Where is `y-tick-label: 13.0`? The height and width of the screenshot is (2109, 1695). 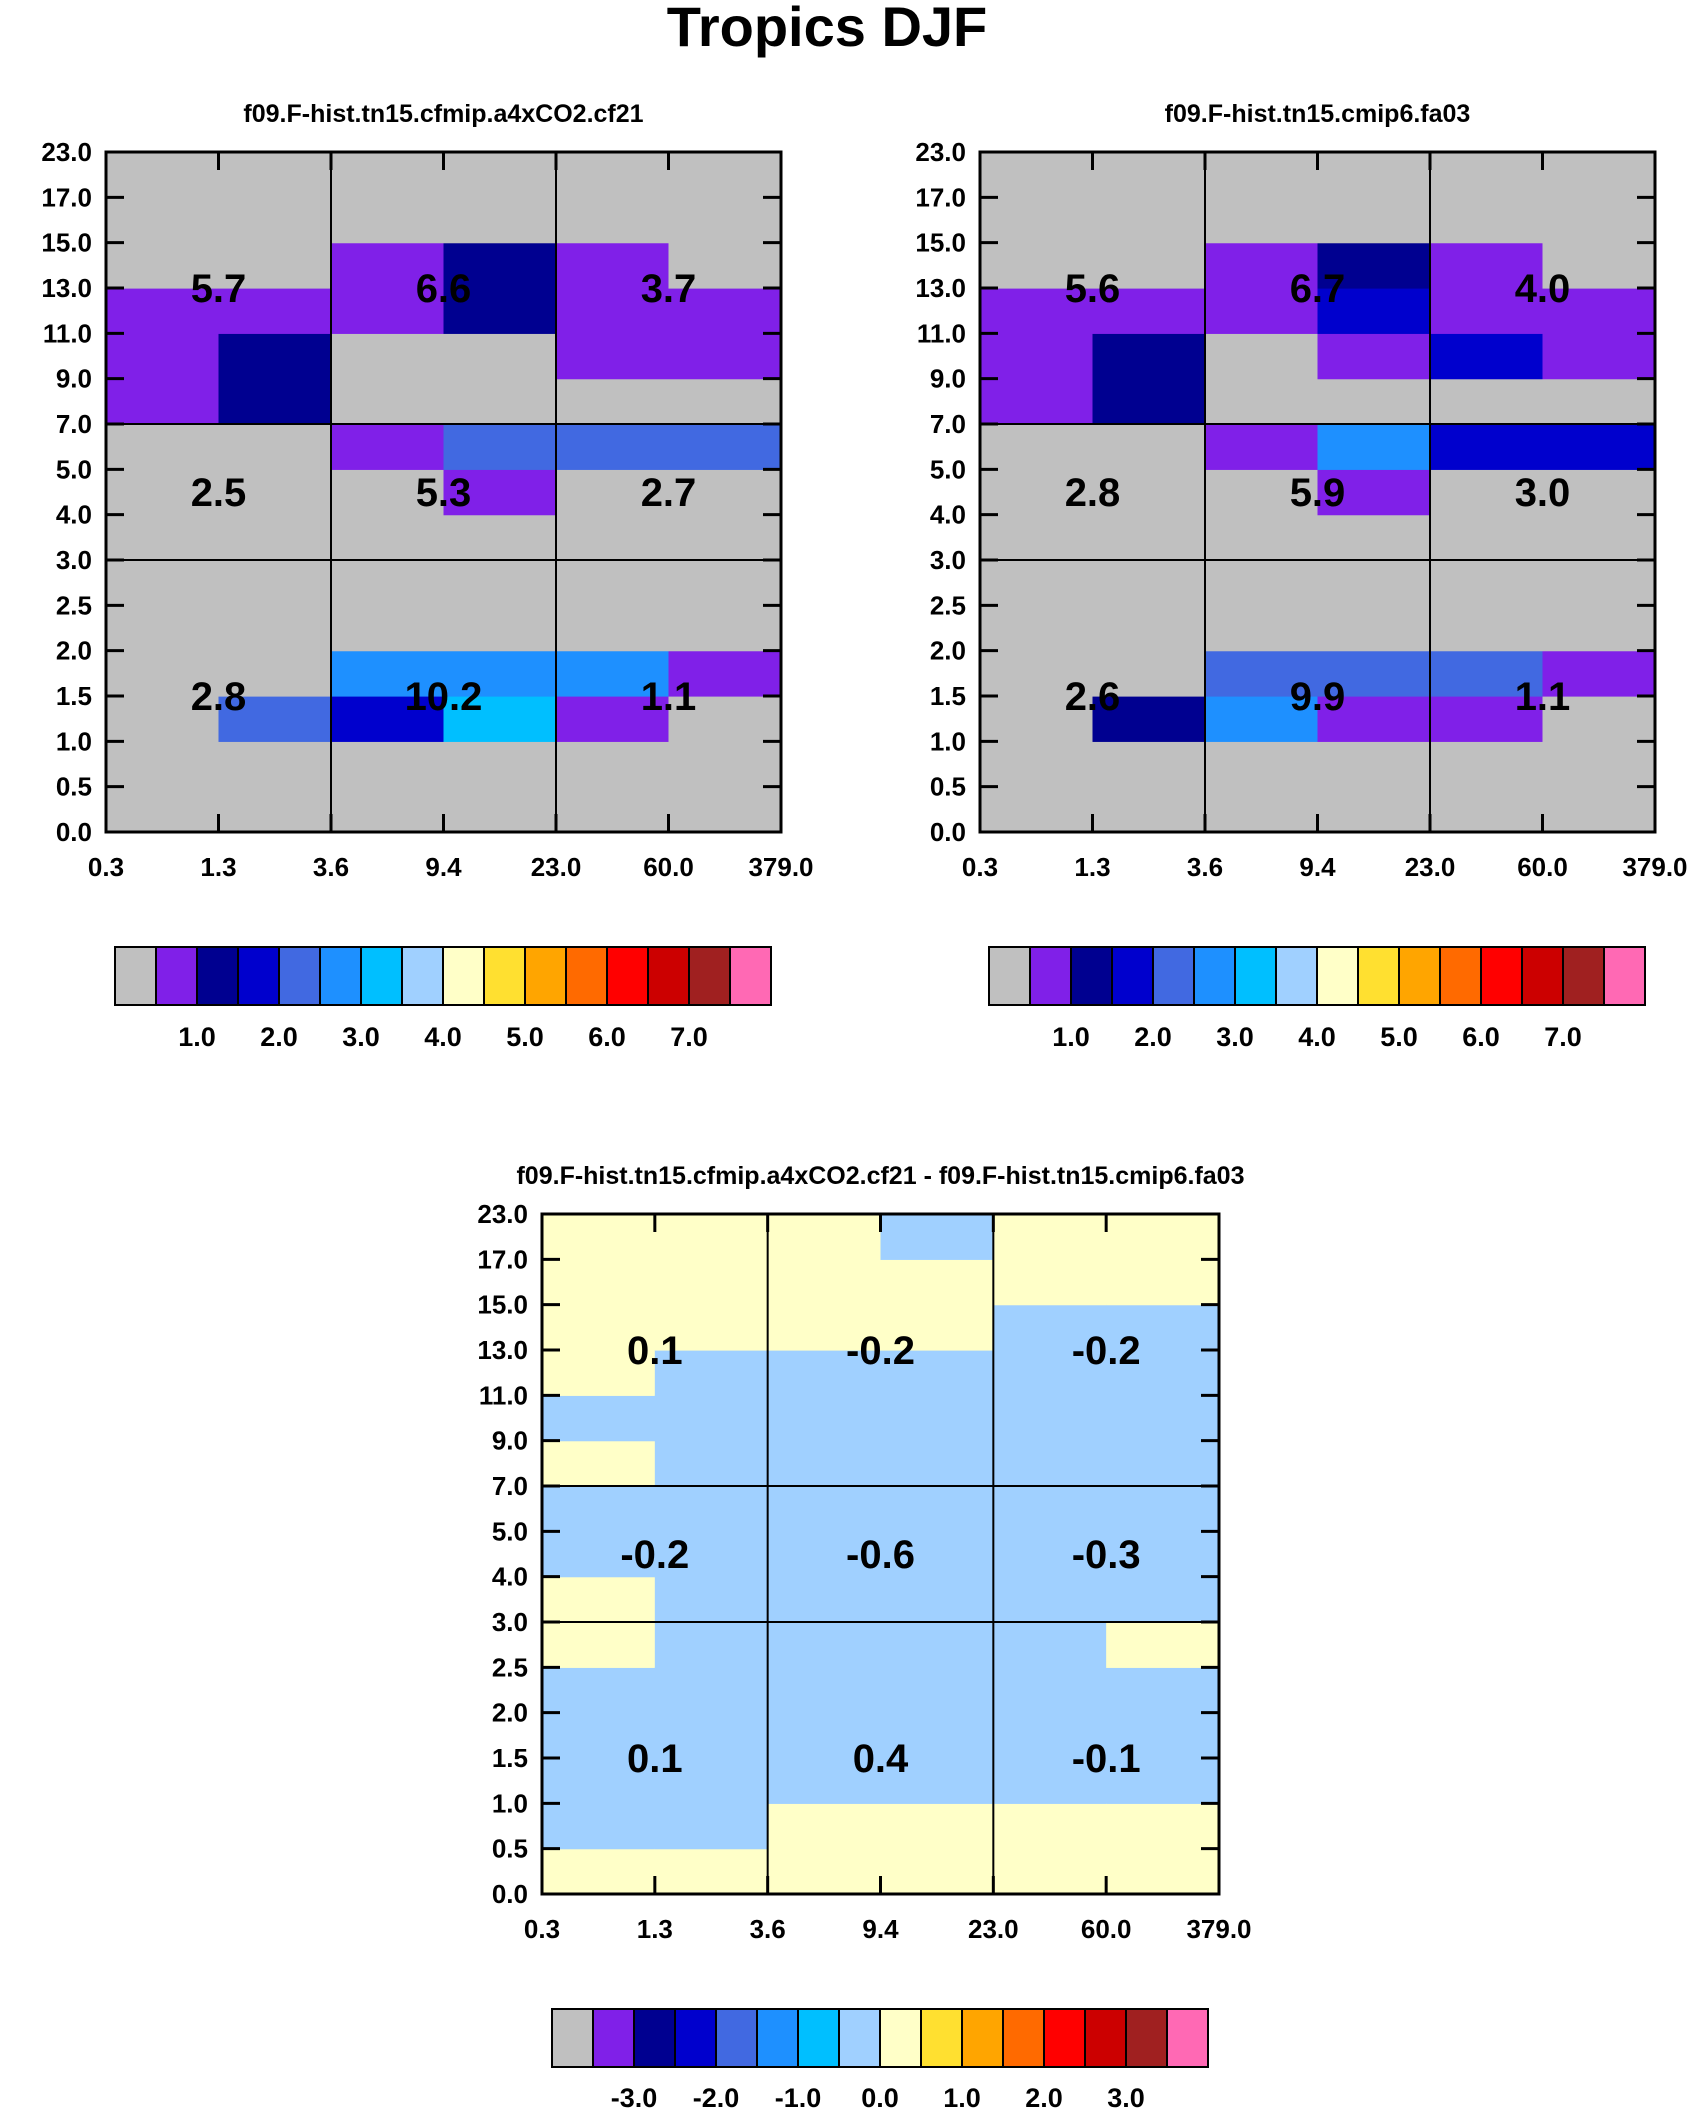 y-tick-label: 13.0 is located at coordinates (66, 288).